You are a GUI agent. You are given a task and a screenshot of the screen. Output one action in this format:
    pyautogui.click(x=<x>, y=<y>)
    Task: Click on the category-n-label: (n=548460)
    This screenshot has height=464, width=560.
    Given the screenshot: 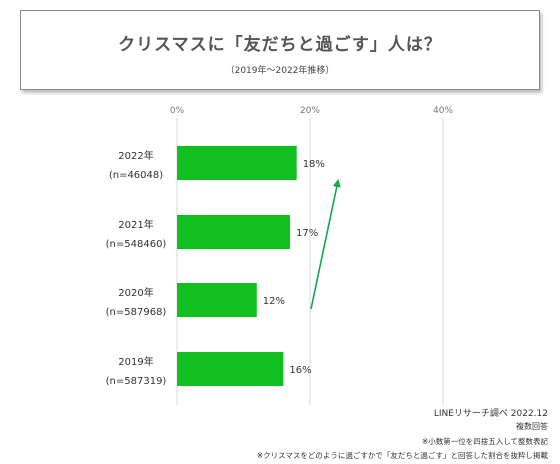 What is the action you would take?
    pyautogui.click(x=136, y=244)
    